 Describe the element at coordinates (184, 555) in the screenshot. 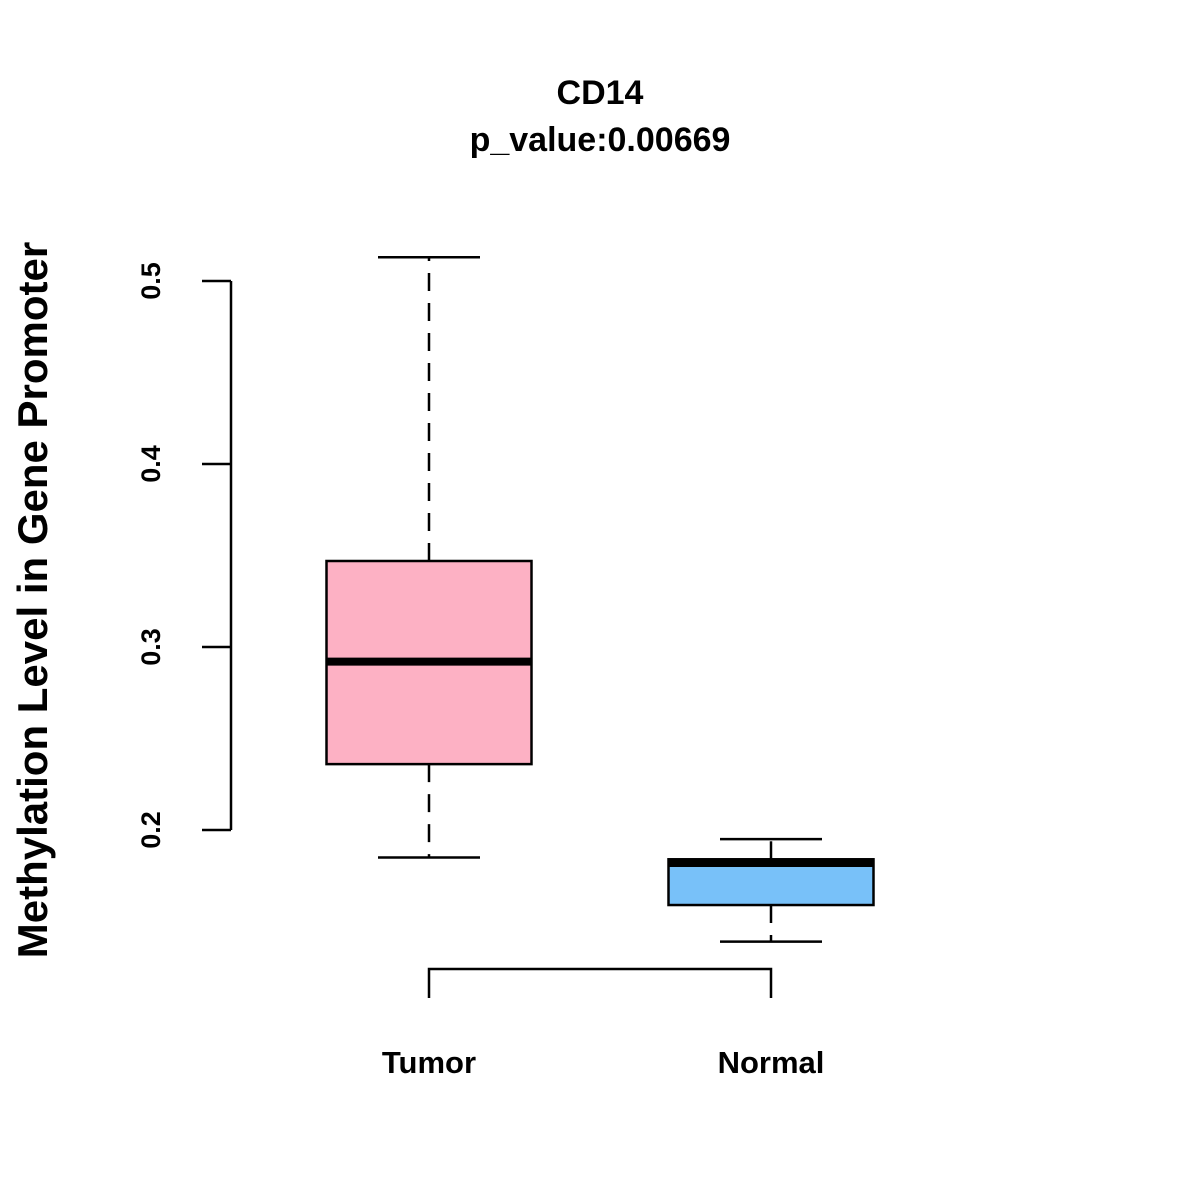

I see `y-axis: 0.2 0.3 0.4 0.5` at that location.